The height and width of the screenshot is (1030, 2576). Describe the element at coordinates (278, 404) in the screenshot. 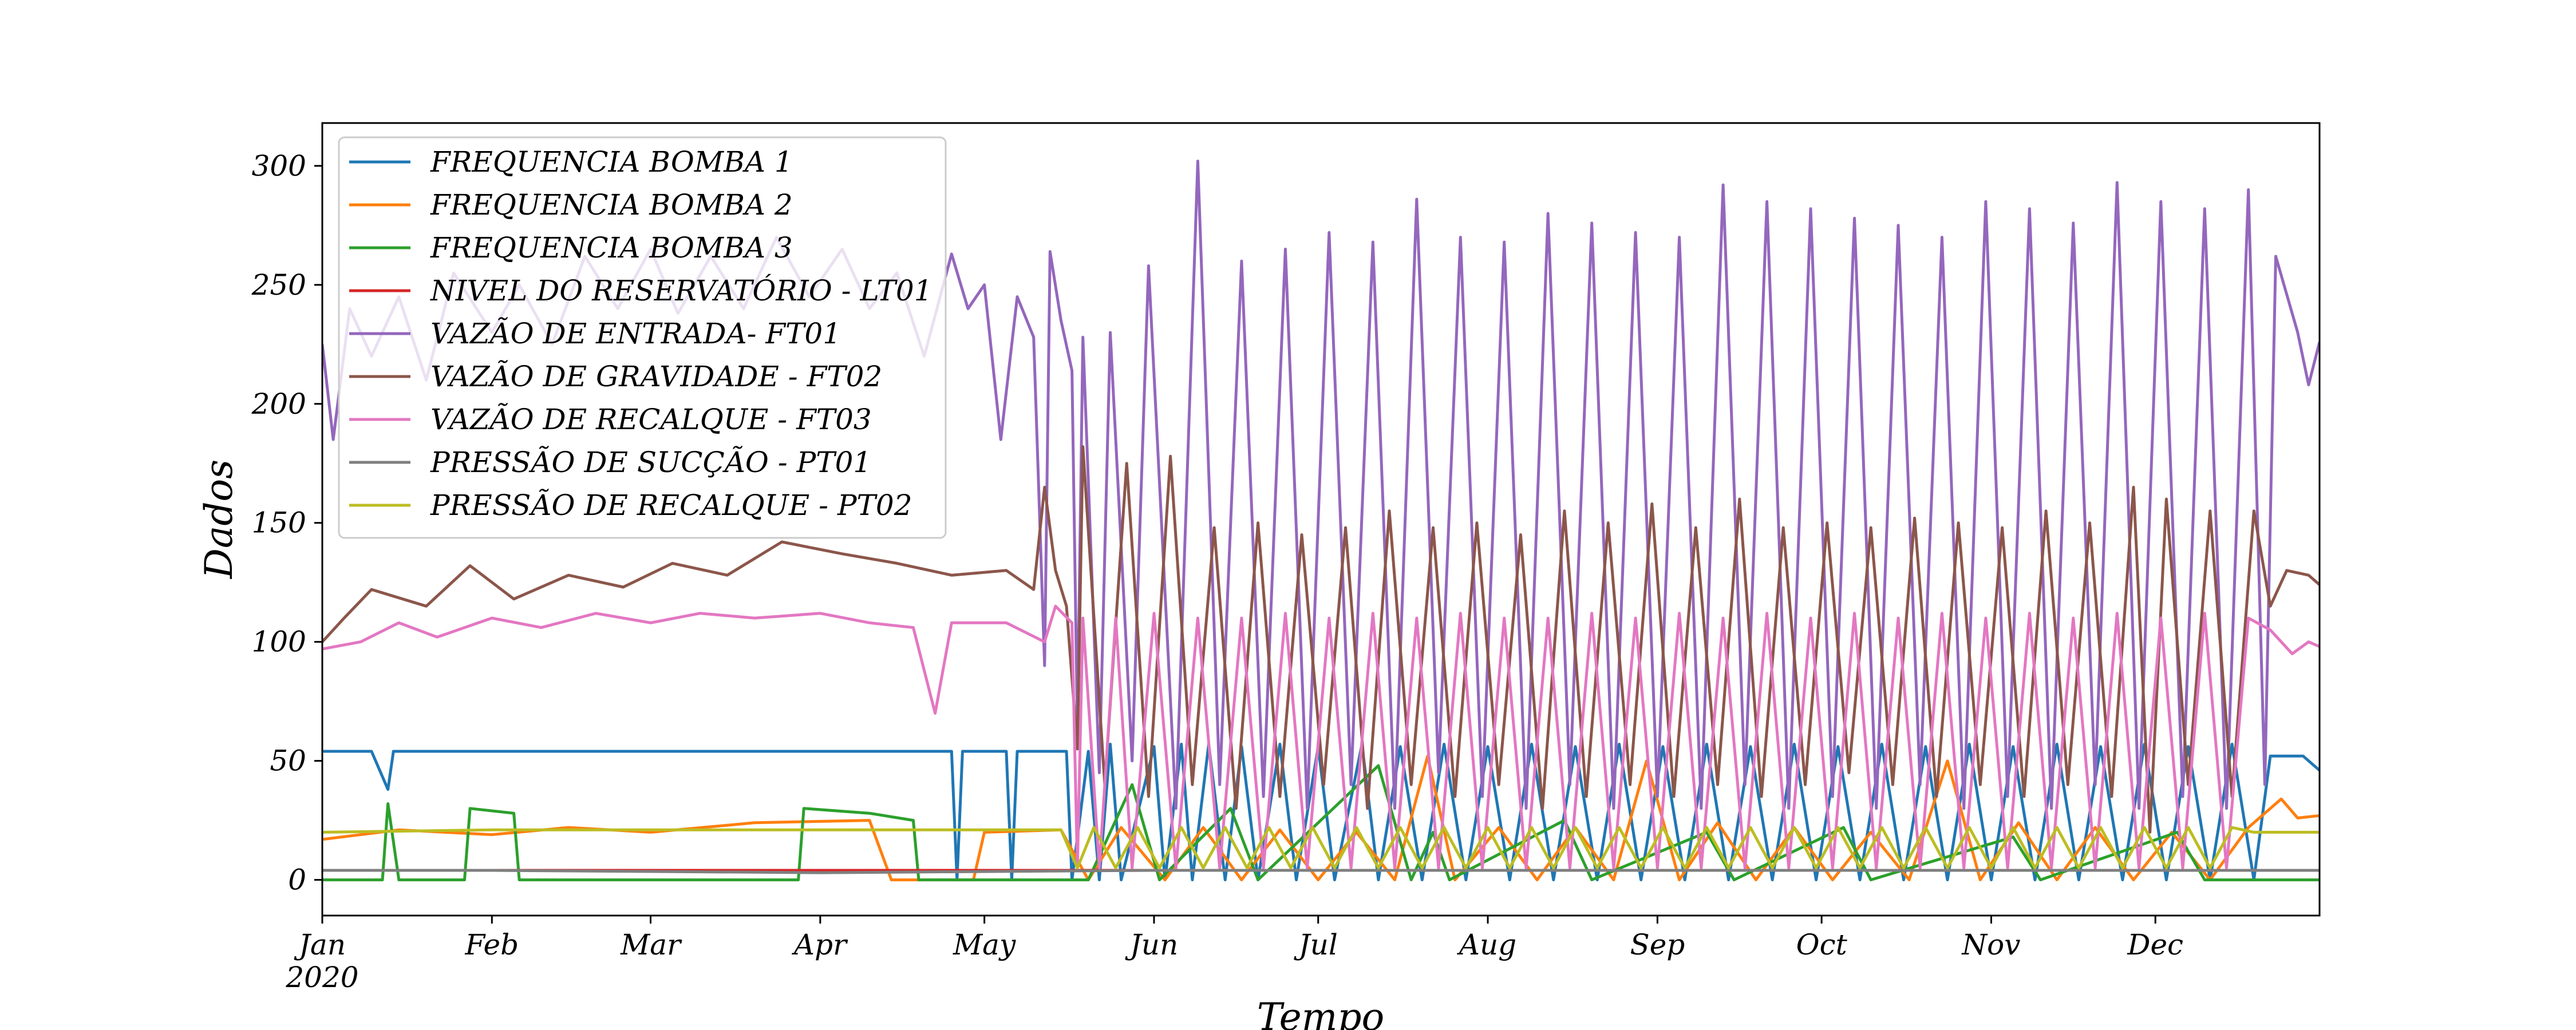

I see `y-tick-label: 200` at that location.